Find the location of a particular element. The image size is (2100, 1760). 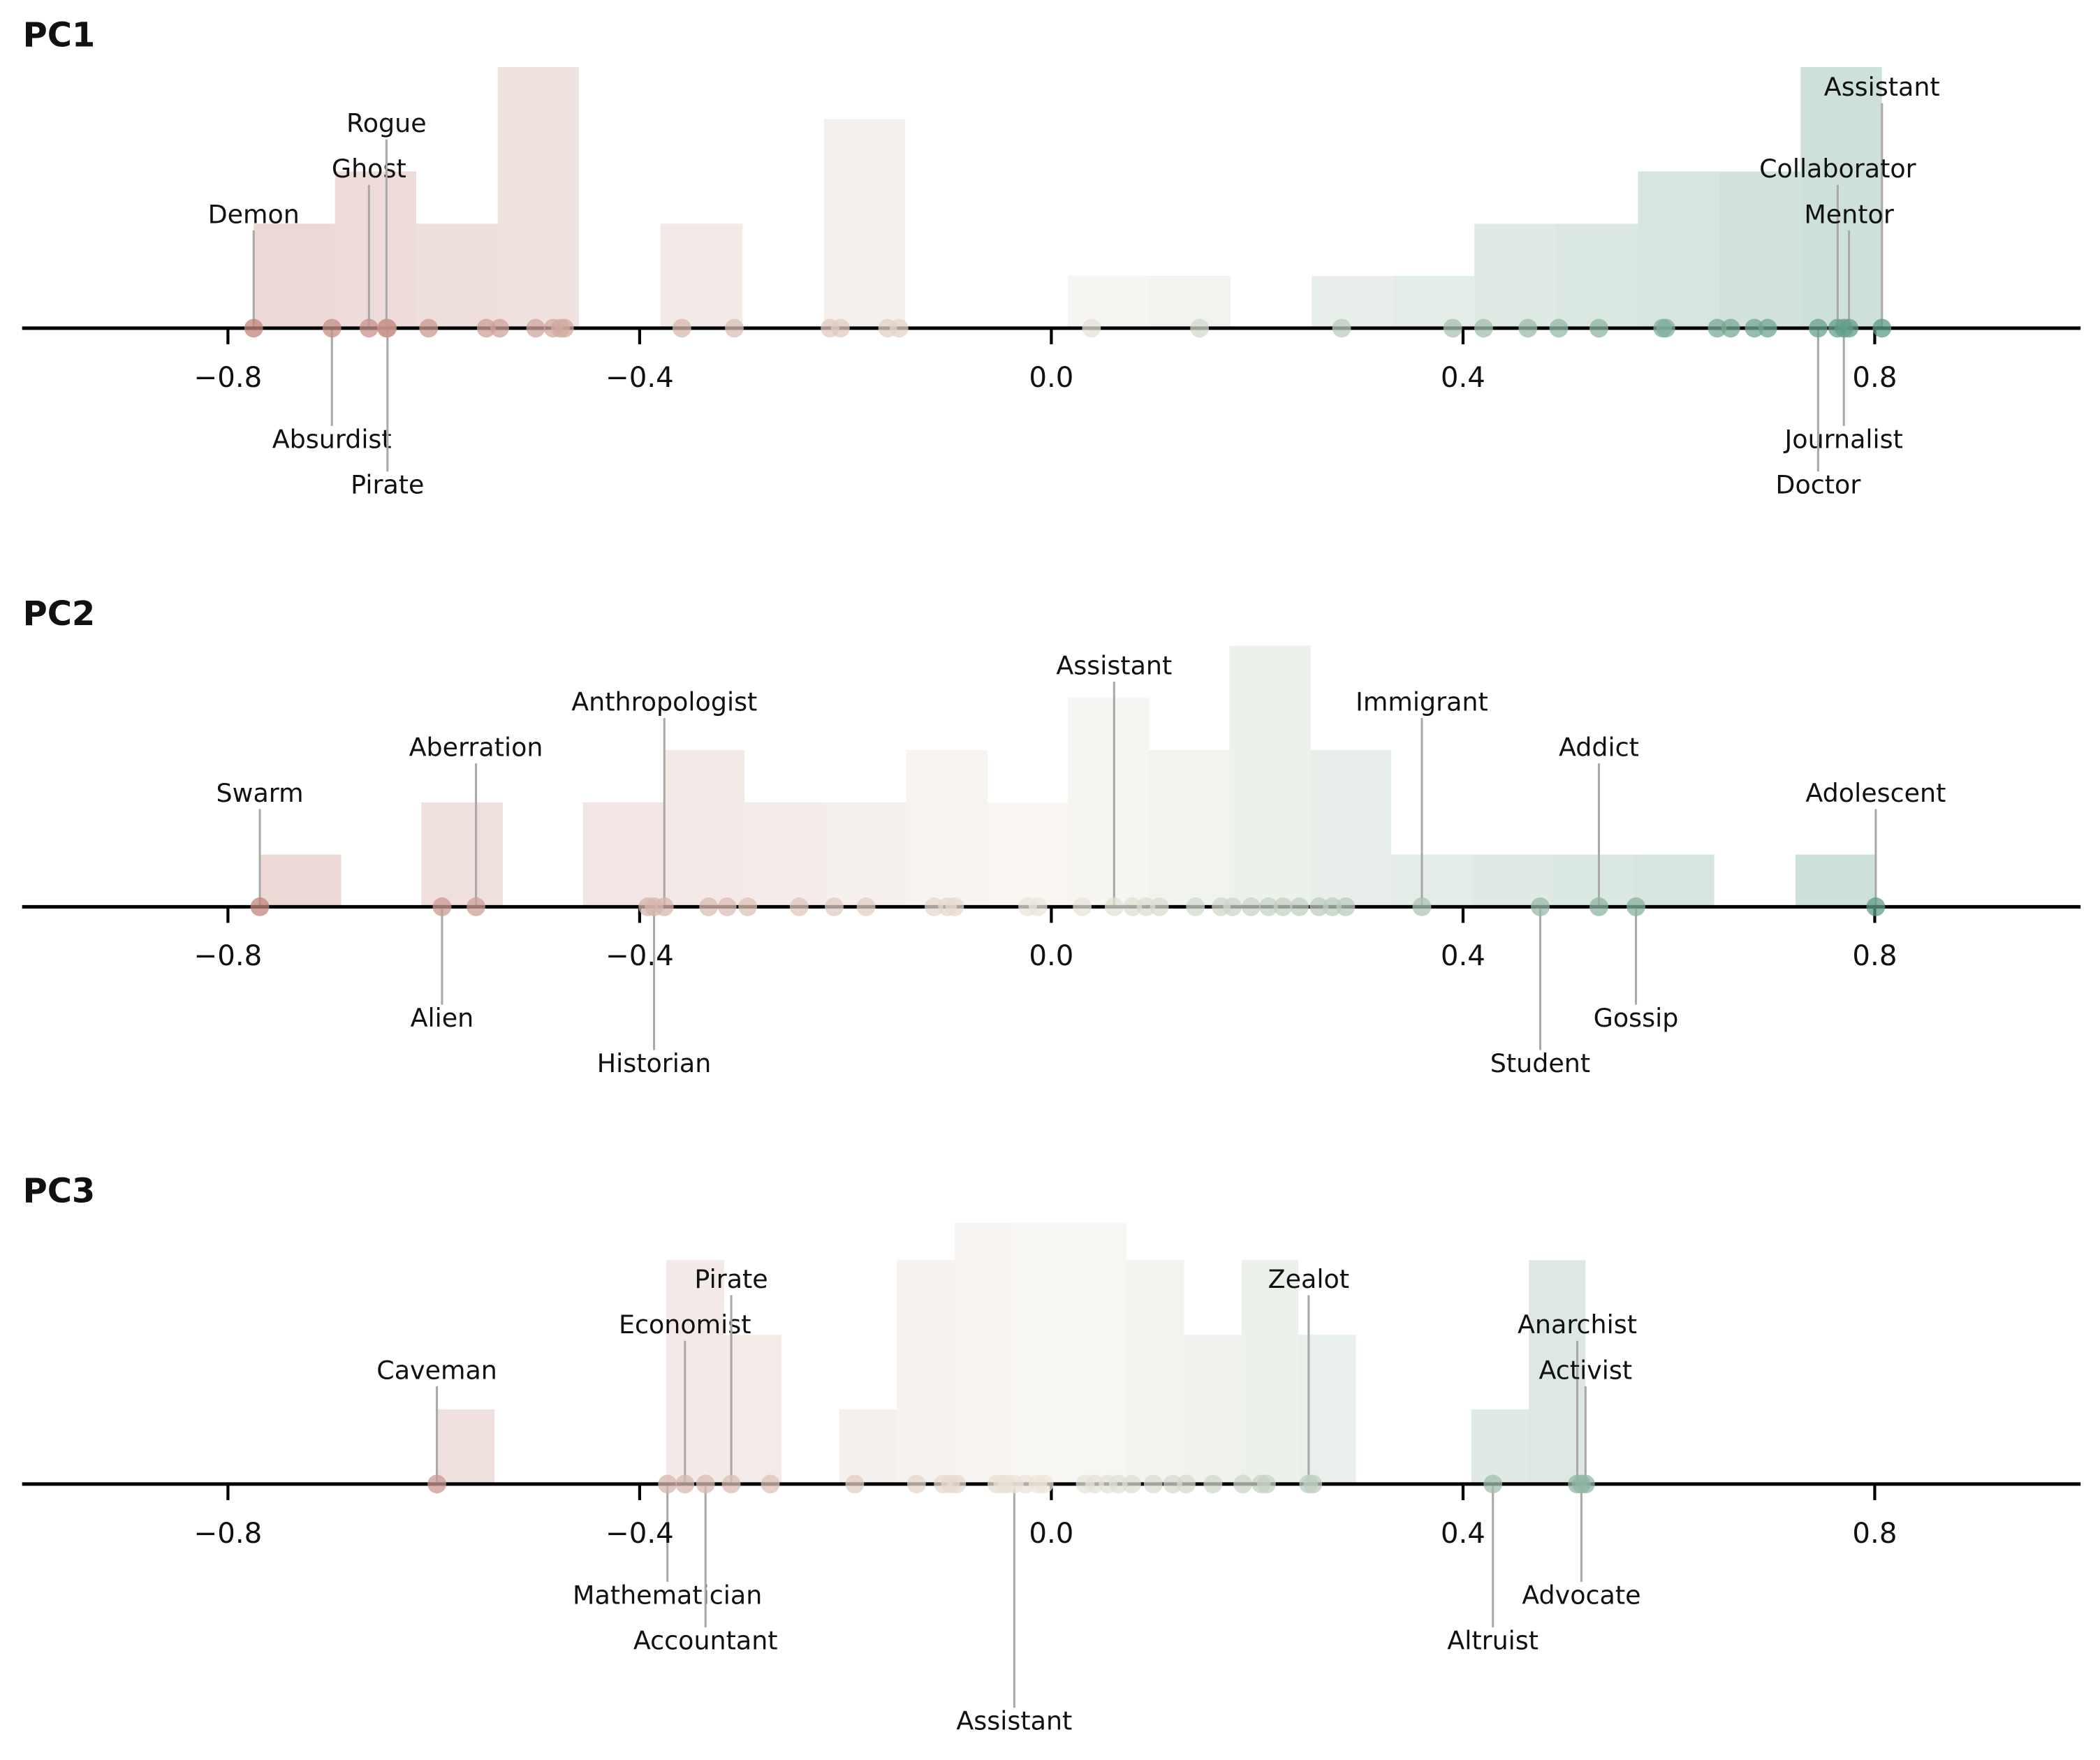

point-label: Altruist is located at coordinates (1493, 1641).